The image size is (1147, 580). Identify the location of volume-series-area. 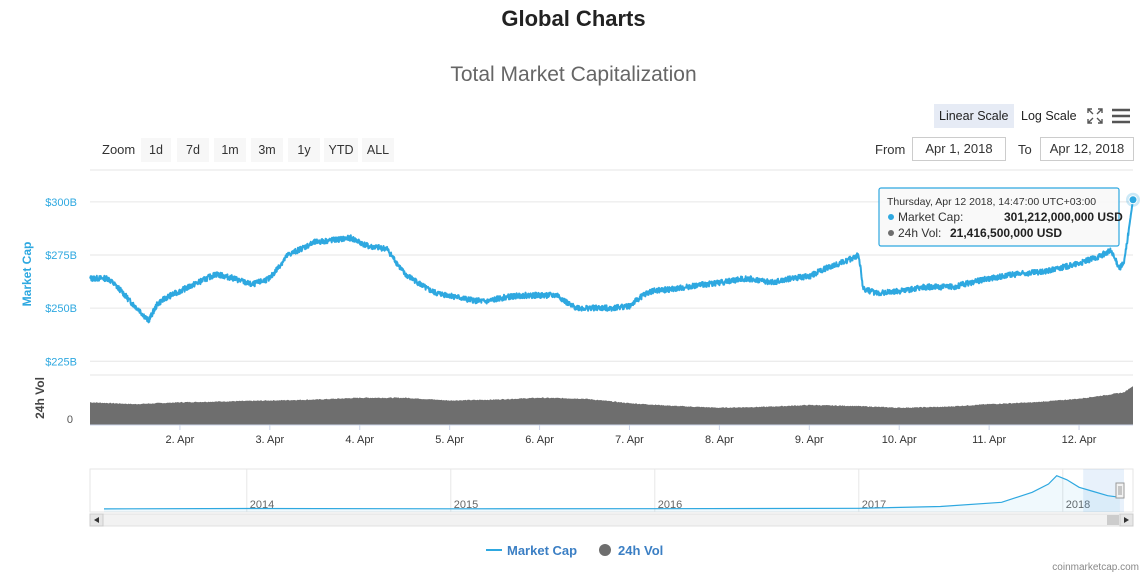
(611, 405).